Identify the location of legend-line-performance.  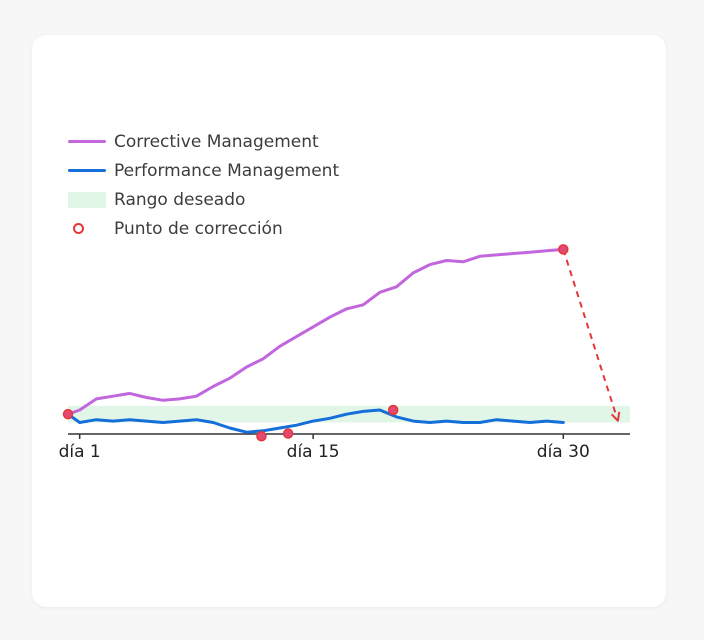
(87, 170).